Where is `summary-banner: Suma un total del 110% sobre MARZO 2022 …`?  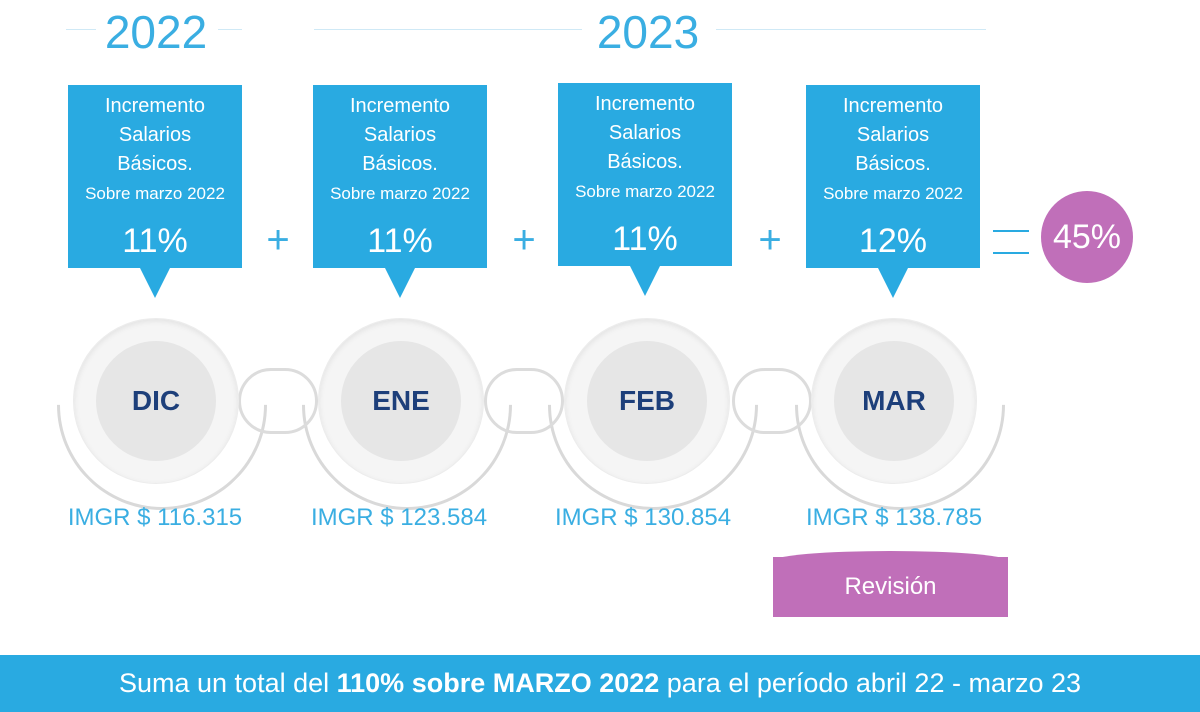
summary-banner: Suma un total del 110% sobre MARZO 2022 … is located at coordinates (600, 683).